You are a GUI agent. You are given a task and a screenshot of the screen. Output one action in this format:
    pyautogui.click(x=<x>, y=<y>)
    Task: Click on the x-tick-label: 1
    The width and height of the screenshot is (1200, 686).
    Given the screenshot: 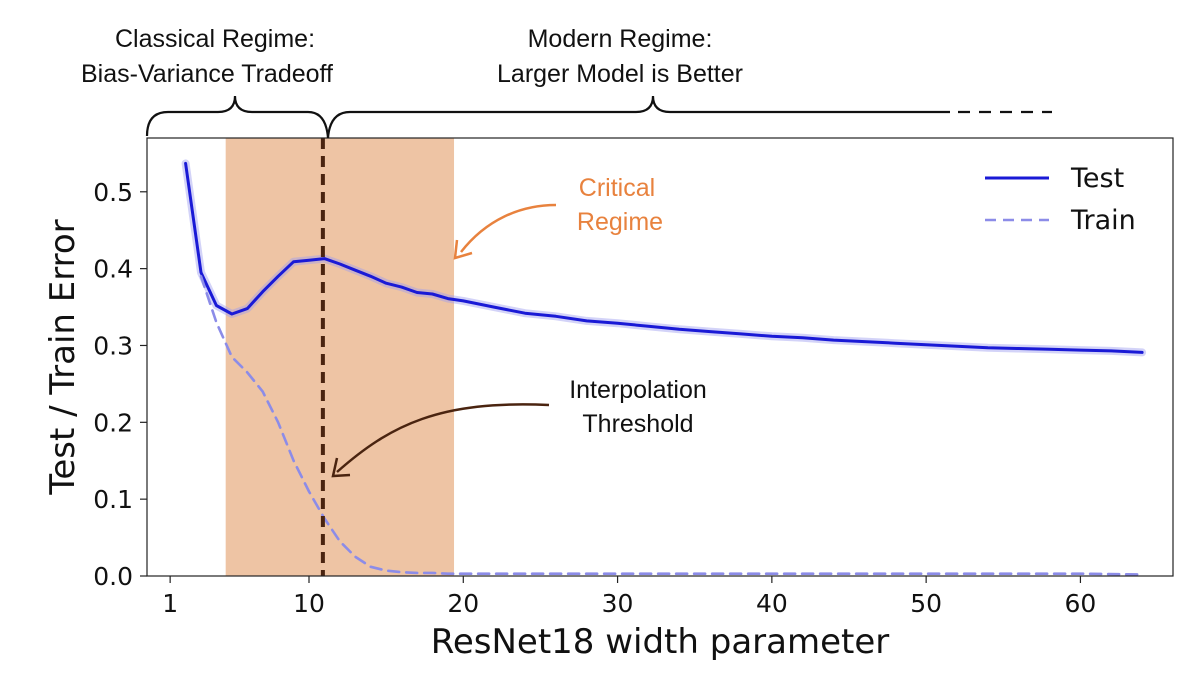 What is the action you would take?
    pyautogui.click(x=170, y=603)
    